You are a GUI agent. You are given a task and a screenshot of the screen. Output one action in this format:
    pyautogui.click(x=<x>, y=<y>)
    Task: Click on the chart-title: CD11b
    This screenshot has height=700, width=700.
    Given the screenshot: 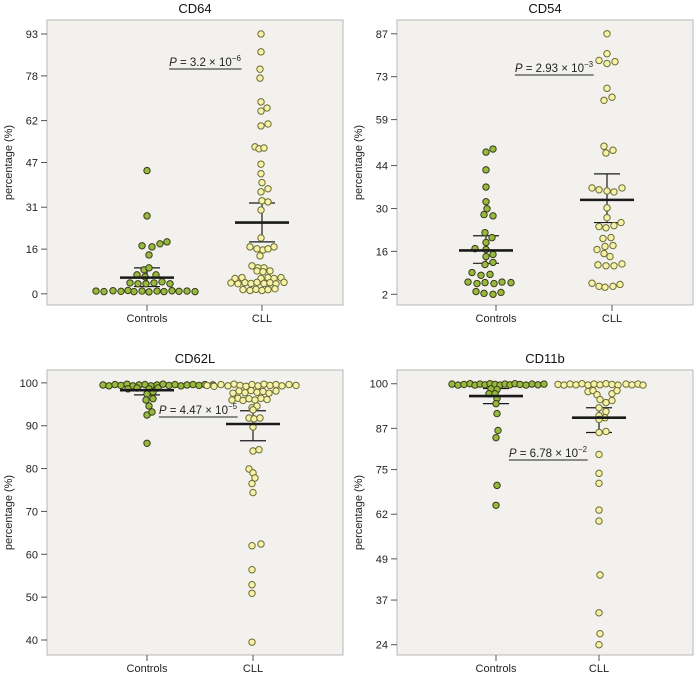 What is the action you would take?
    pyautogui.click(x=545, y=358)
    